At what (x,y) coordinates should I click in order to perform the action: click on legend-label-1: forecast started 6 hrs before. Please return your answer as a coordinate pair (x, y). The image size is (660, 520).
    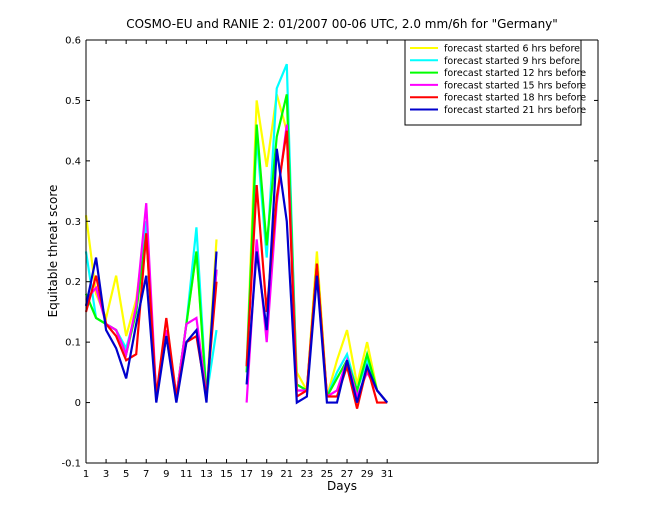
    Looking at the image, I should click on (512, 49).